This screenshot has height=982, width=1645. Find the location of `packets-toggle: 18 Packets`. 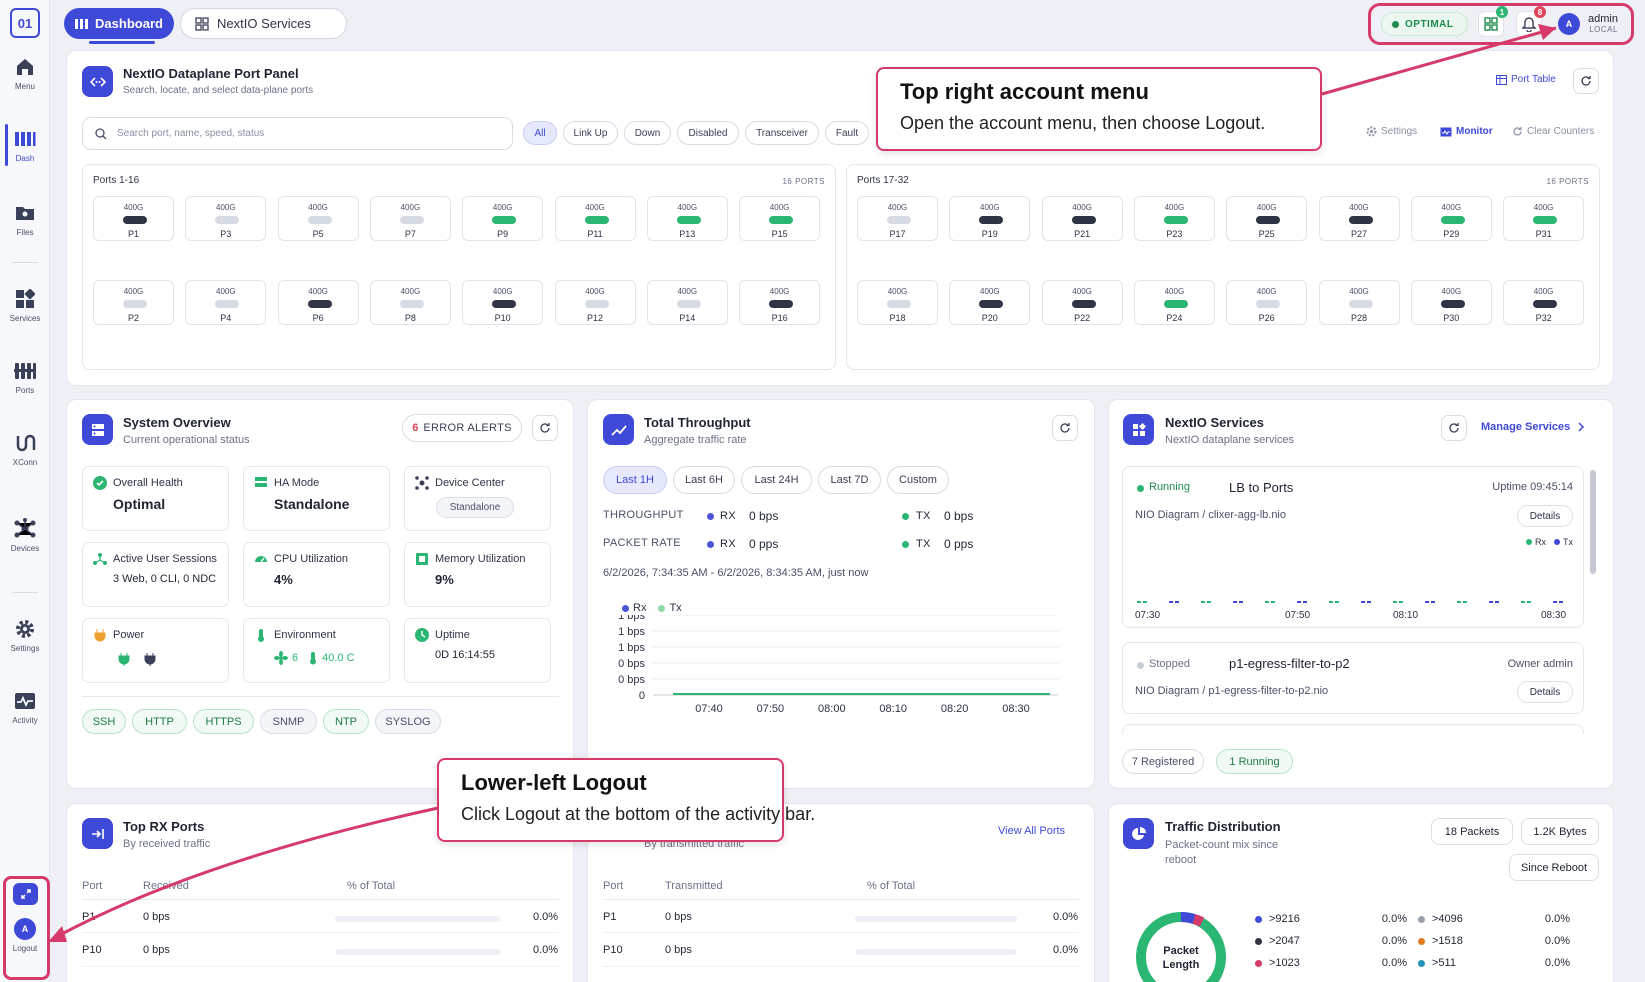

packets-toggle: 18 Packets is located at coordinates (1472, 831).